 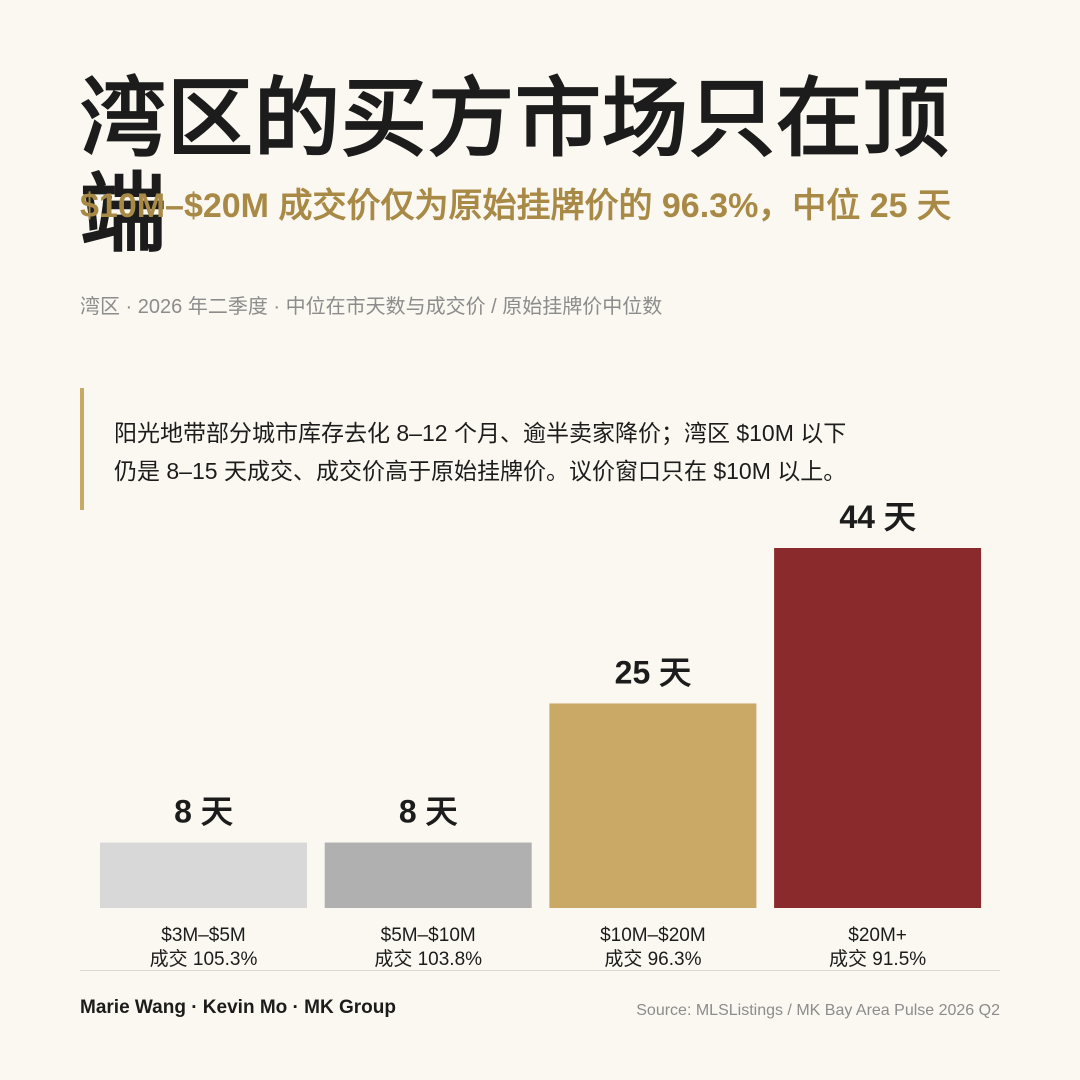 What do you see at coordinates (480, 433) in the screenshot?
I see `callout-line-1: 阳光地带部分城市库存去化 8–12 个月、逾半卖家降价；湾区 $10M 以下` at bounding box center [480, 433].